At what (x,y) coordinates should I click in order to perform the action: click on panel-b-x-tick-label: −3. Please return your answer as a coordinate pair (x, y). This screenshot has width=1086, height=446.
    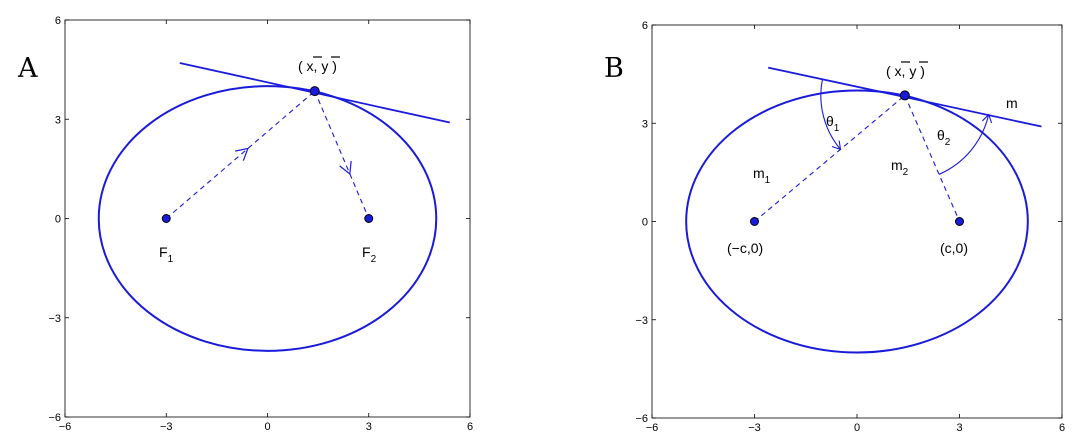
    Looking at the image, I should click on (754, 428).